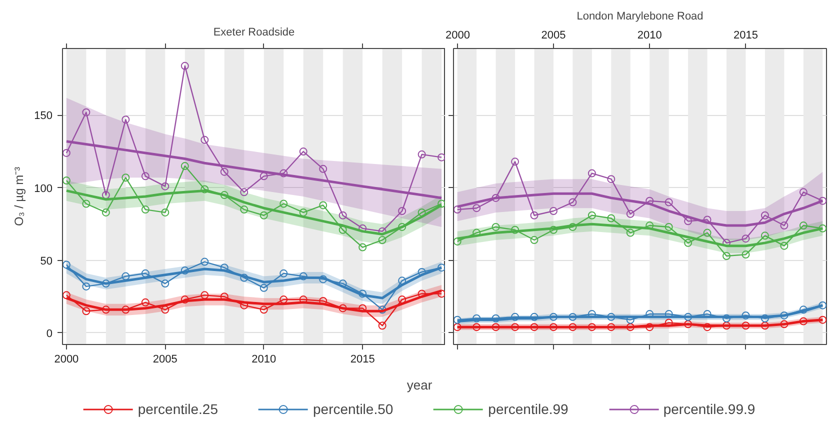  What do you see at coordinates (254, 32) in the screenshot?
I see `chart-title: Exeter Roadside` at bounding box center [254, 32].